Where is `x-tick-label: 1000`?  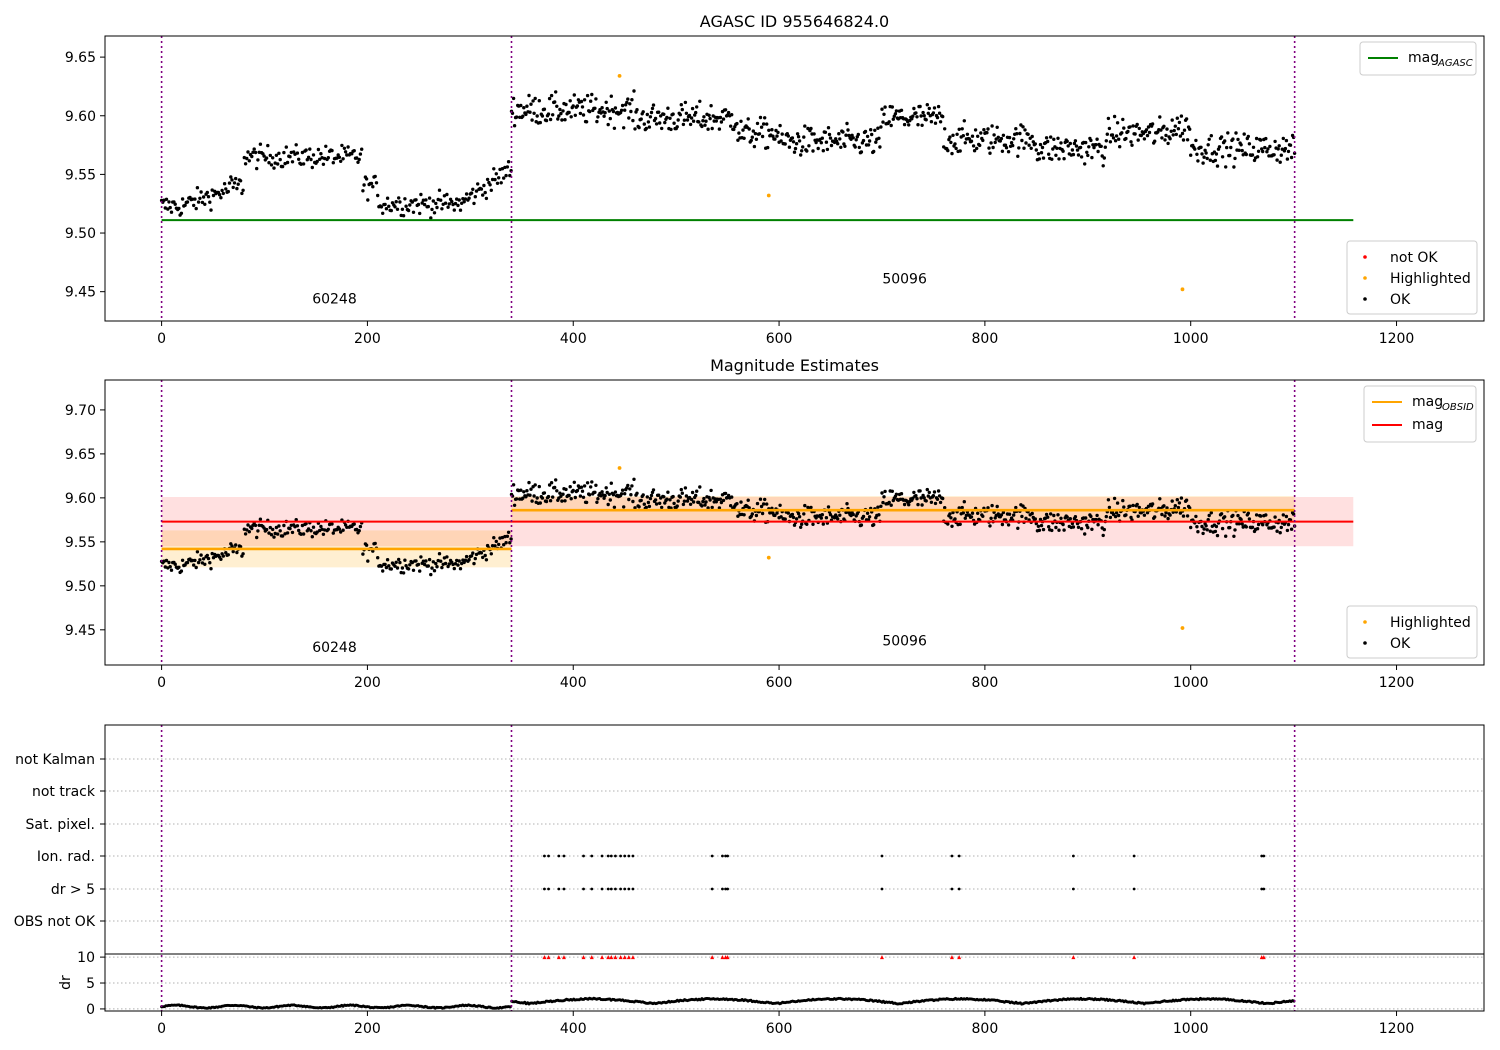
x-tick-label: 1000 is located at coordinates (1191, 683).